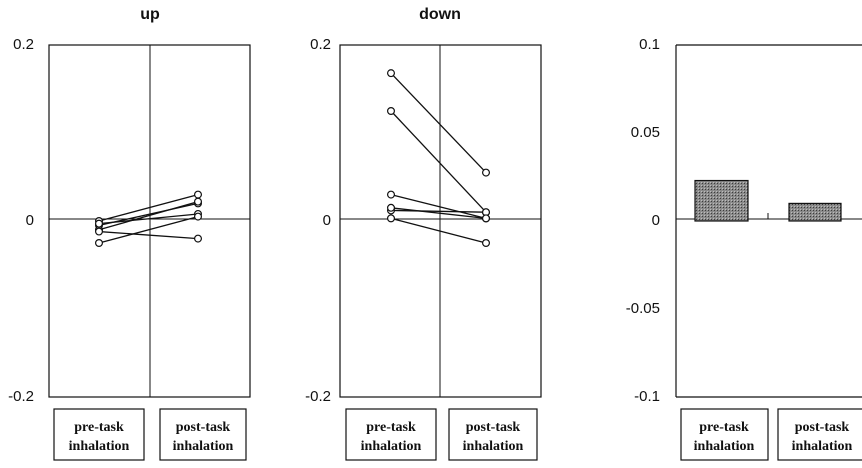  I want to click on y-tick-label: -0.05, so click(643, 308).